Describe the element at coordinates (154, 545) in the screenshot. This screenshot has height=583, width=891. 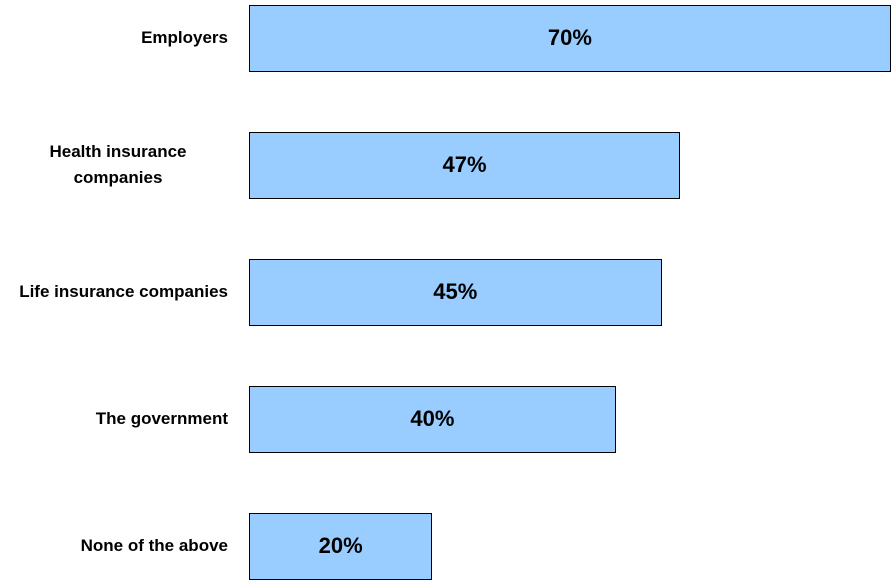
I see `category-label: None of the above` at that location.